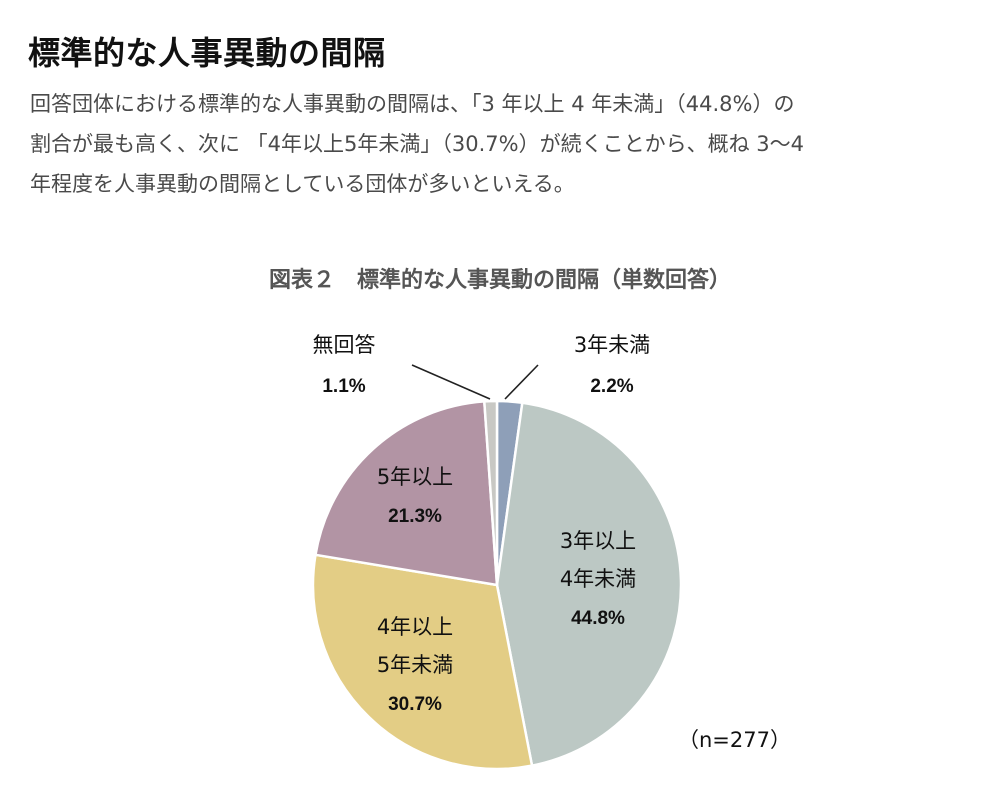  Describe the element at coordinates (207, 53) in the screenshot. I see `page-title: 標準的な人事異動の間隔` at that location.